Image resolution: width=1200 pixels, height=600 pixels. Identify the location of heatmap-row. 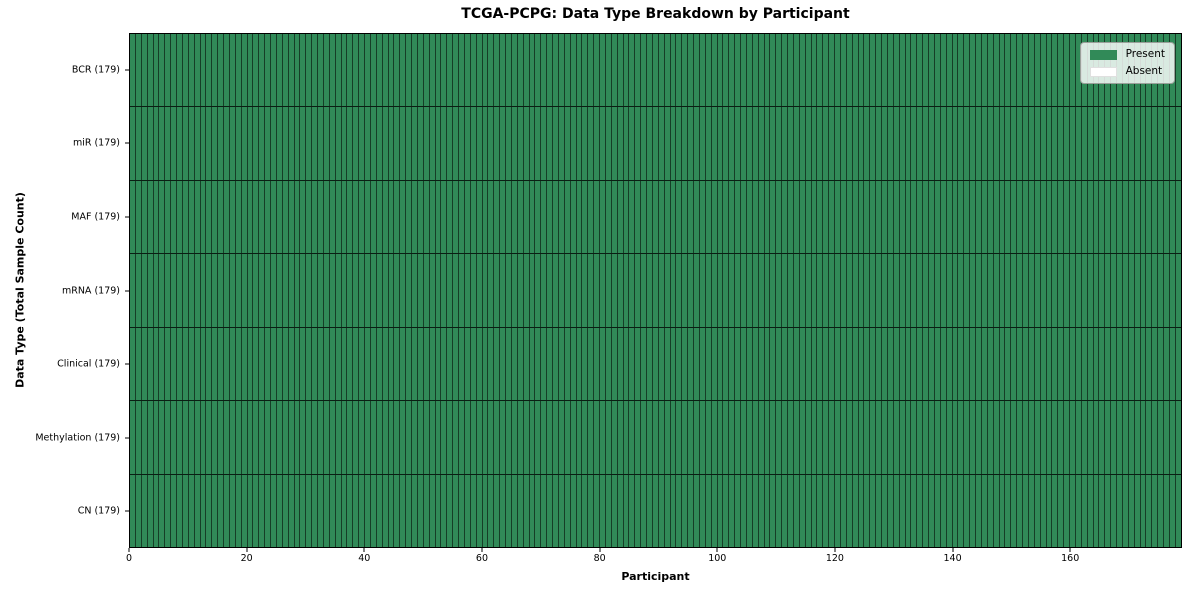
(655, 144).